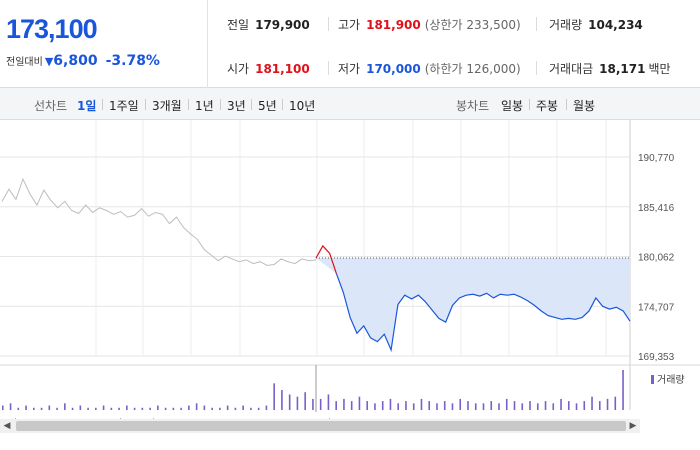 Image resolution: width=700 pixels, height=450 pixels. Describe the element at coordinates (671, 380) in the screenshot. I see `volume-legend-label: 거래량` at that location.